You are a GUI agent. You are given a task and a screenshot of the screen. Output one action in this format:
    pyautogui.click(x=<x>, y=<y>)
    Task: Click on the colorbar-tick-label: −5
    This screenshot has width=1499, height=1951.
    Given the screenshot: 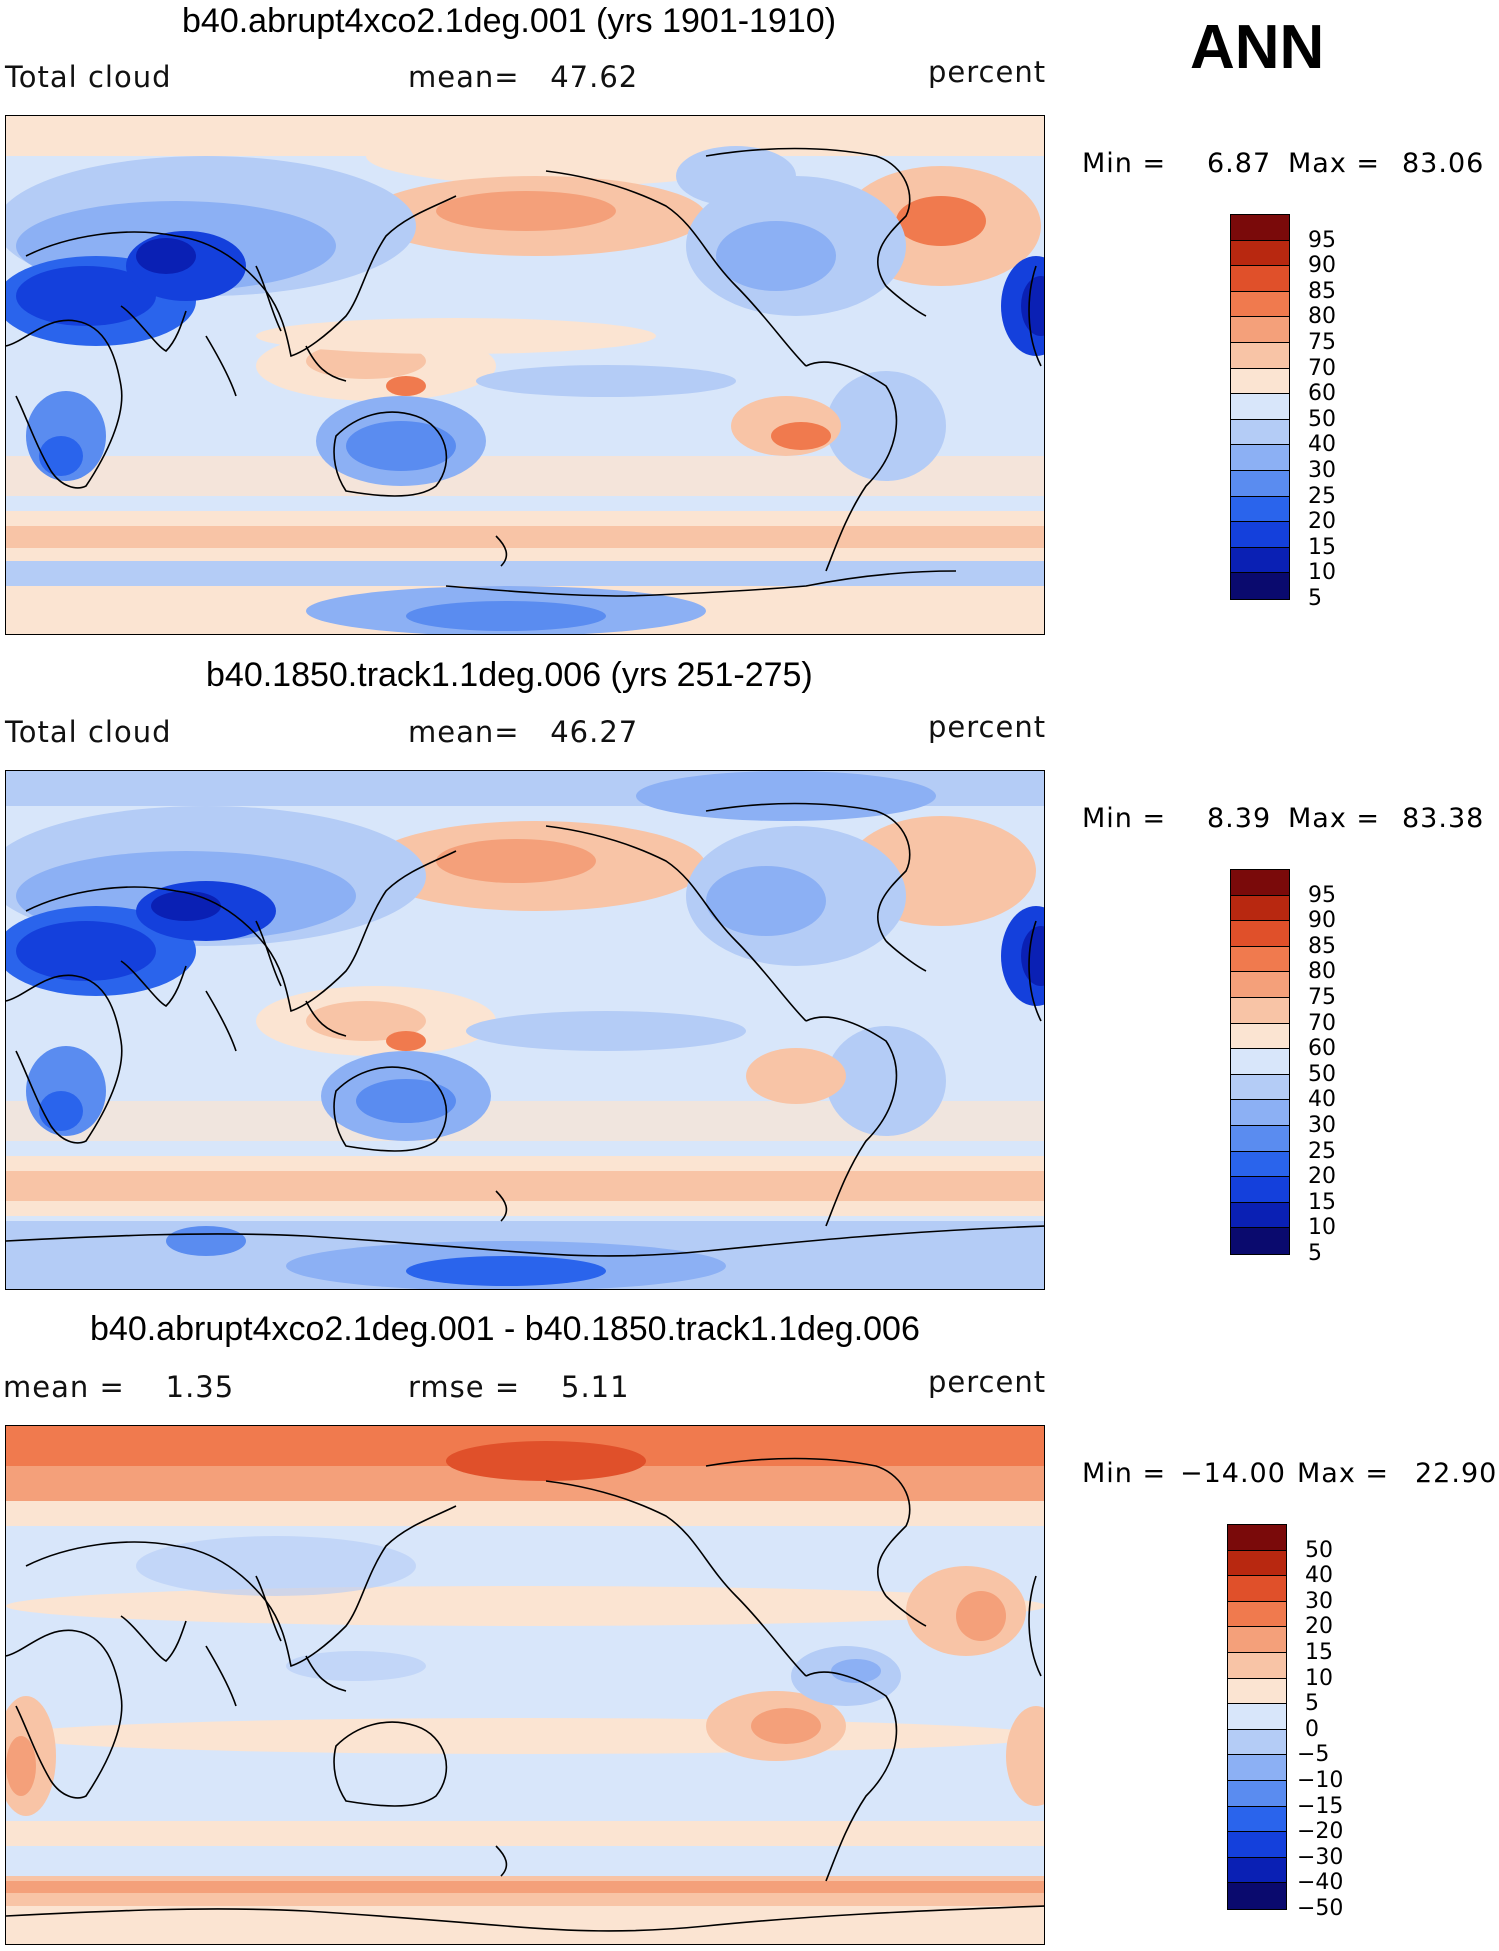 What is the action you would take?
    pyautogui.click(x=1313, y=1755)
    